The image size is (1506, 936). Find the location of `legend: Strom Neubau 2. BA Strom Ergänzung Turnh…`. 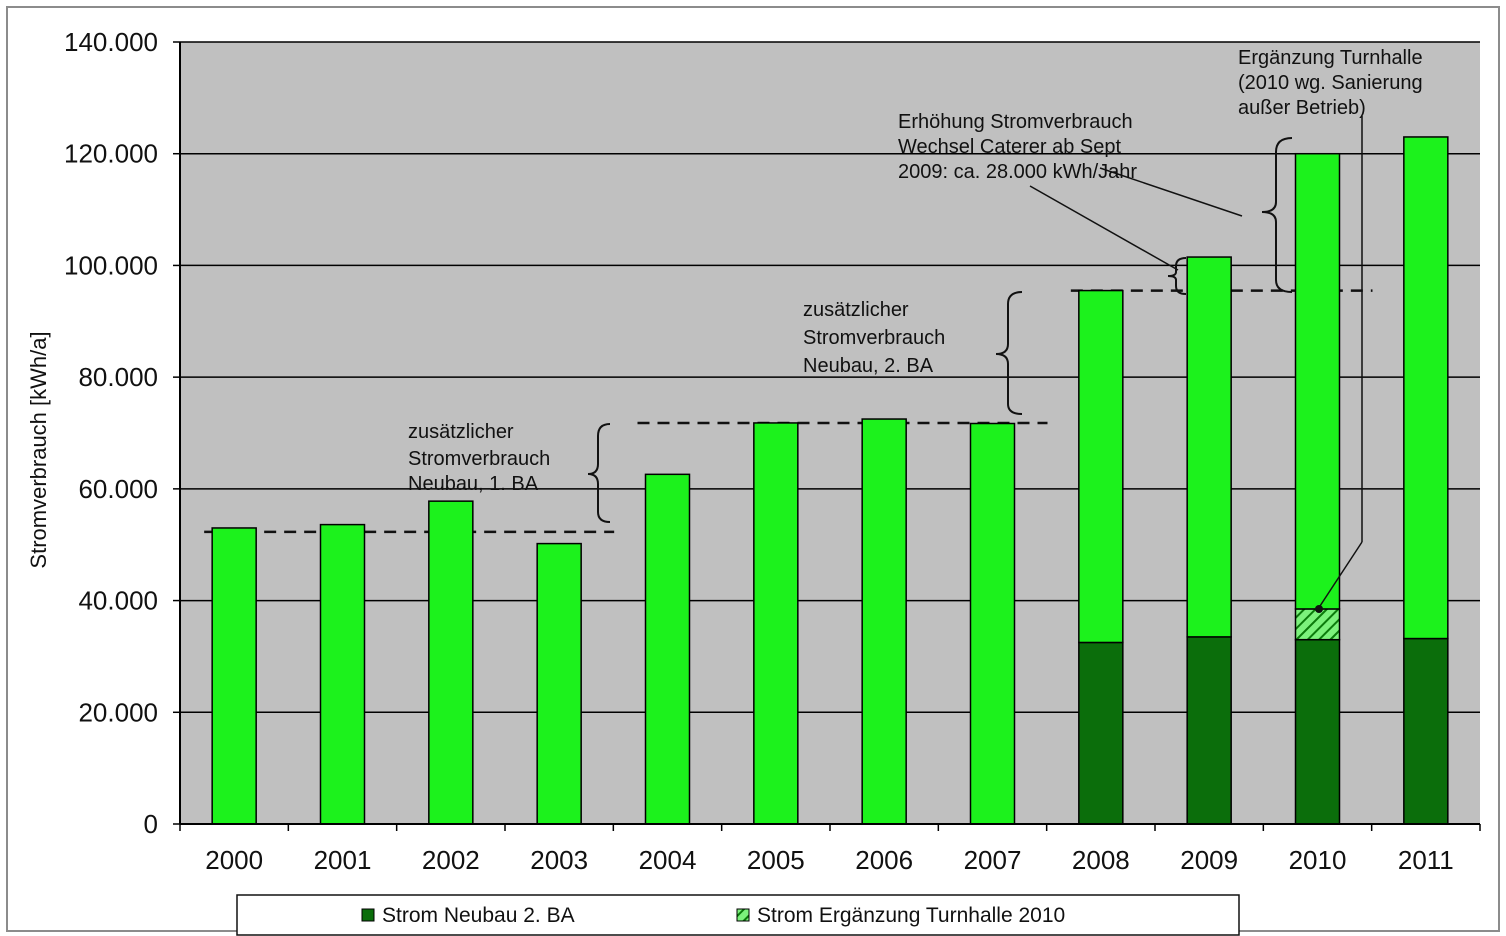

legend: Strom Neubau 2. BA Strom Ergänzung Turnh… is located at coordinates (738, 915).